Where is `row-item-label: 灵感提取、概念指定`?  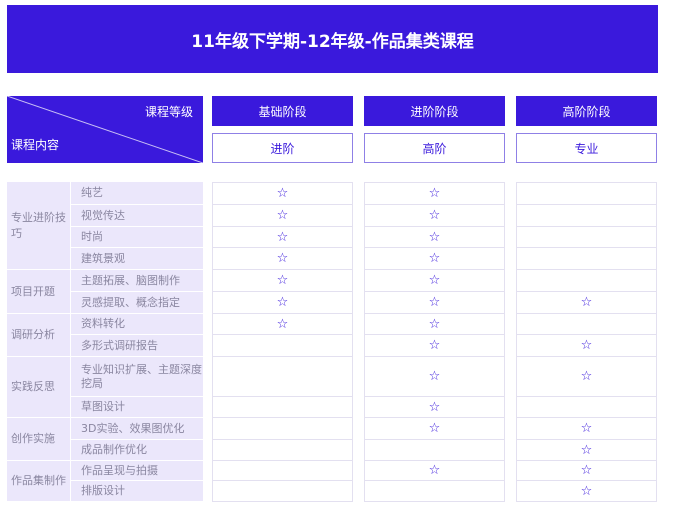
row-item-label: 灵感提取、概念指定 is located at coordinates (136, 303).